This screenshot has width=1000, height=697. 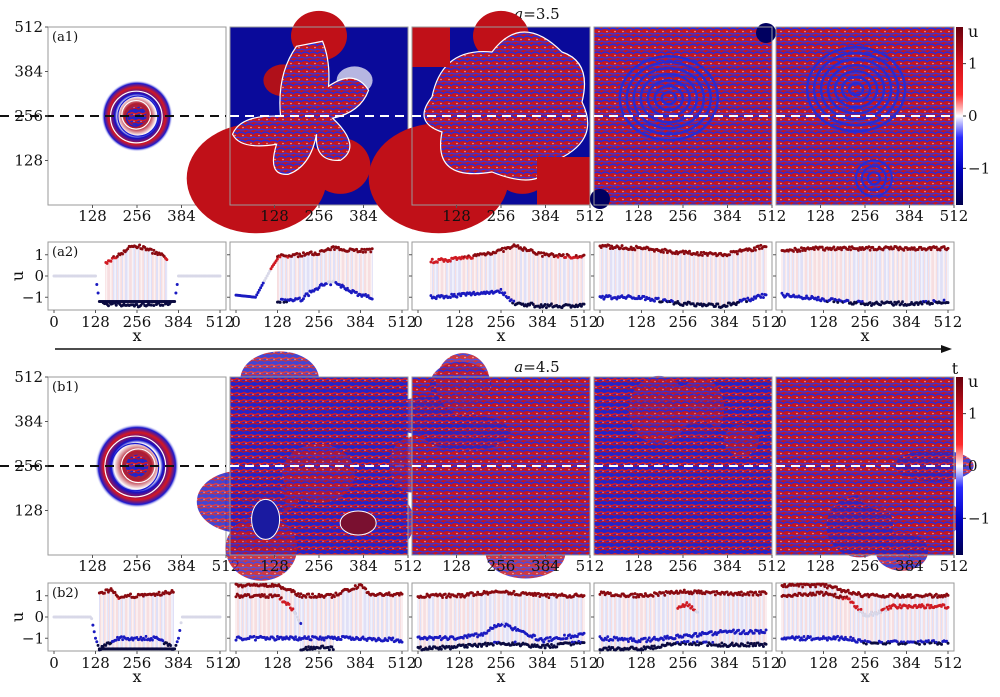 I want to click on turbulent-field, so click(x=865, y=116).